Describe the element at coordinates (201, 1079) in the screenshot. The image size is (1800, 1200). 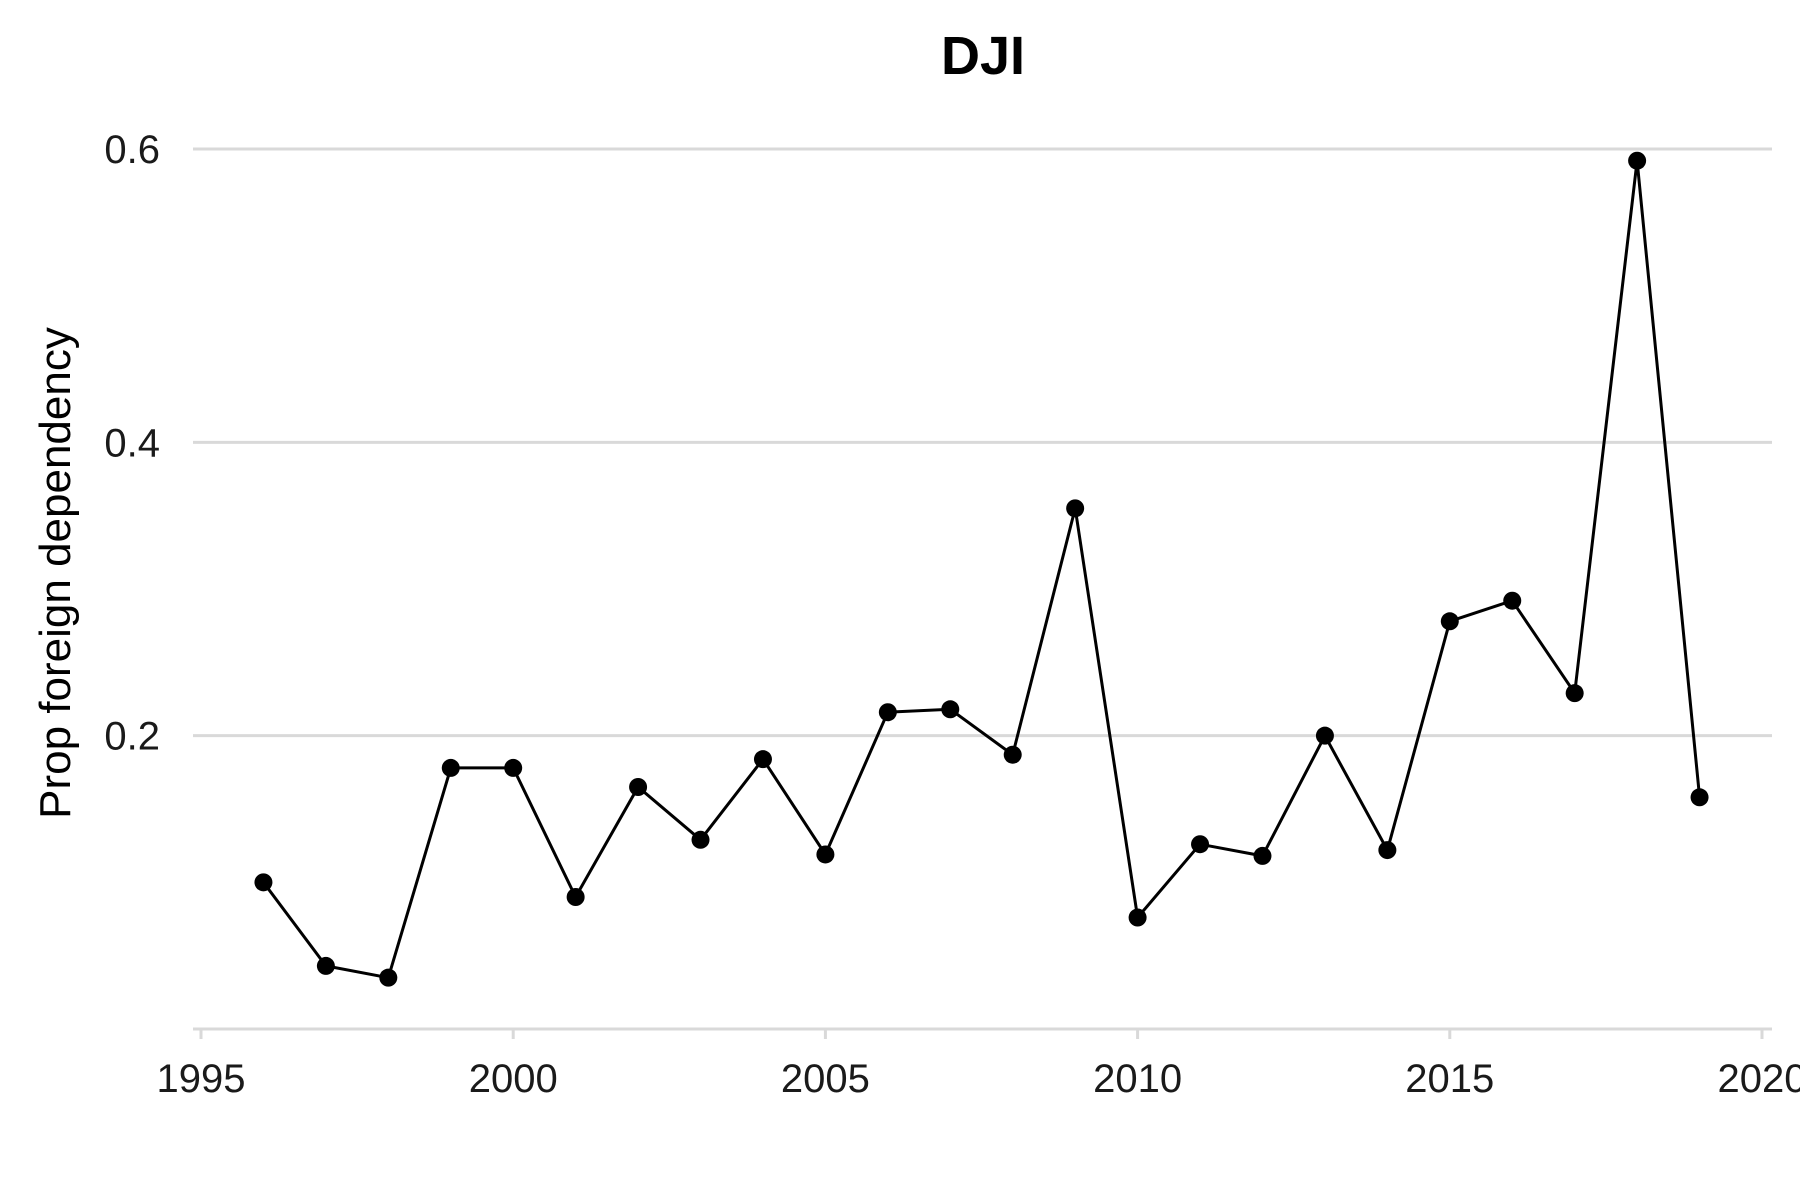
I see `x-tick-label: 1995` at that location.